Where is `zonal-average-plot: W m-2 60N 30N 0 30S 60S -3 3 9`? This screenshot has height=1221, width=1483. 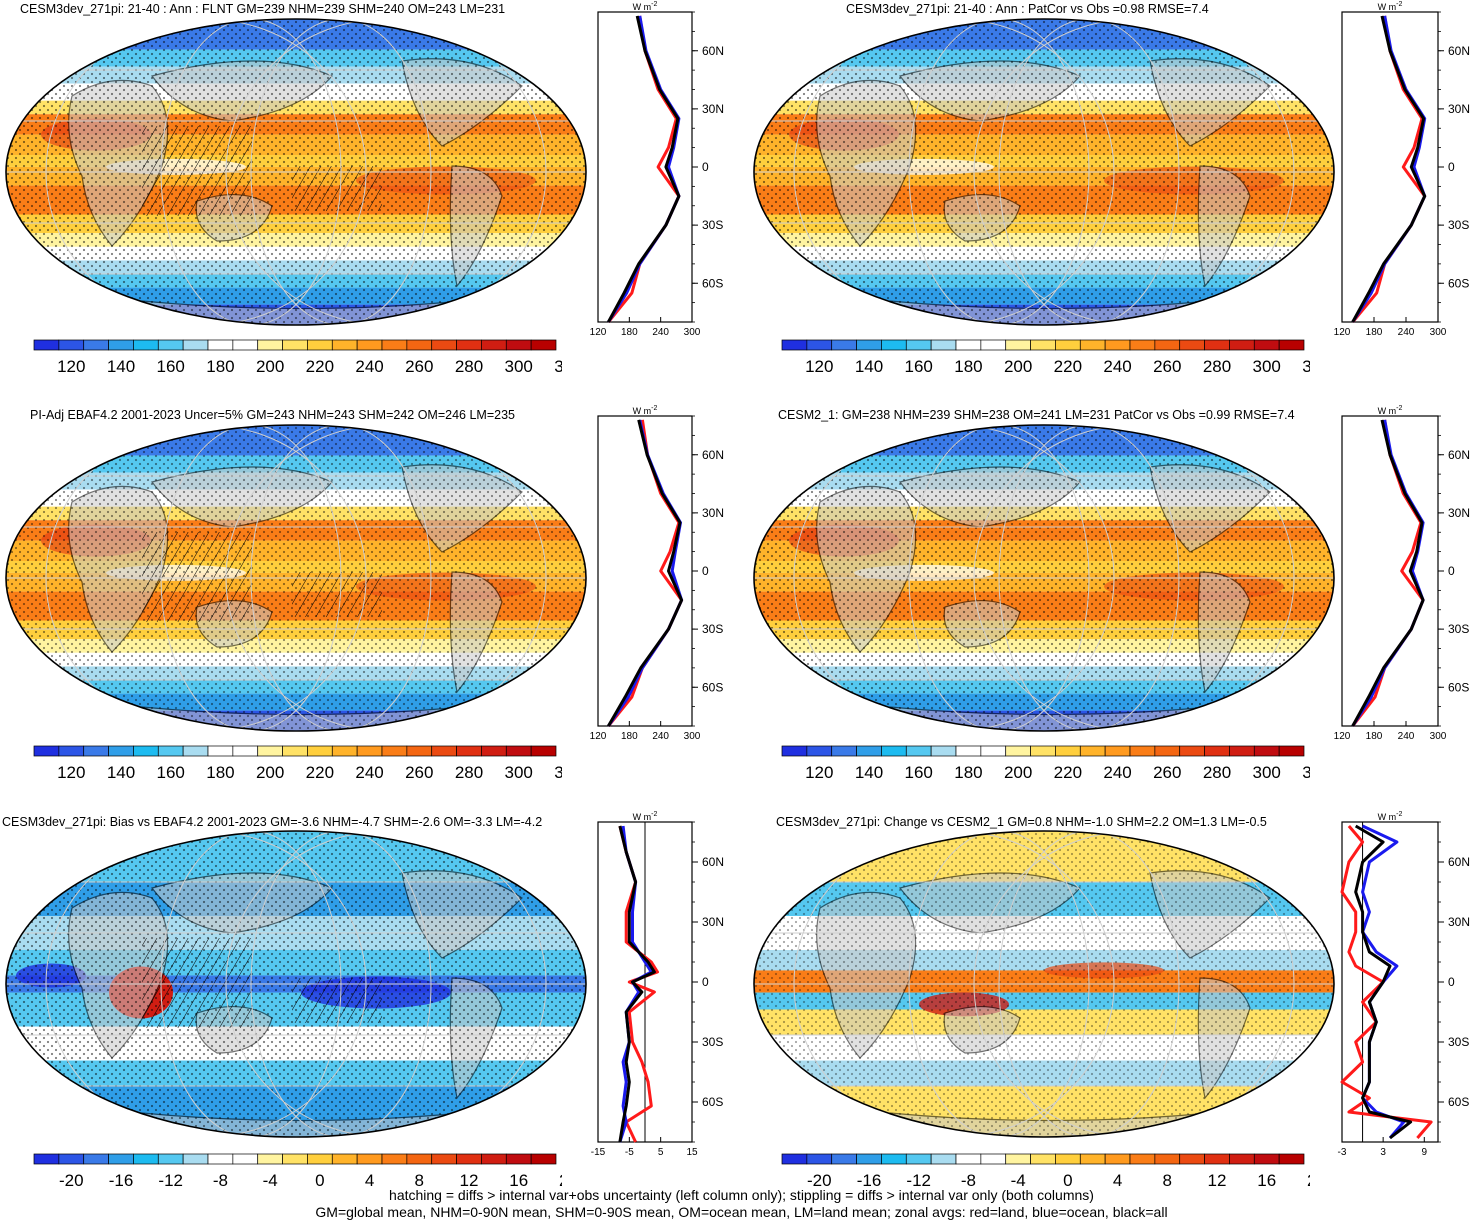
zonal-average-plot: W m-2 60N 30N 0 30S 60S -3 3 9 is located at coordinates (1404, 984).